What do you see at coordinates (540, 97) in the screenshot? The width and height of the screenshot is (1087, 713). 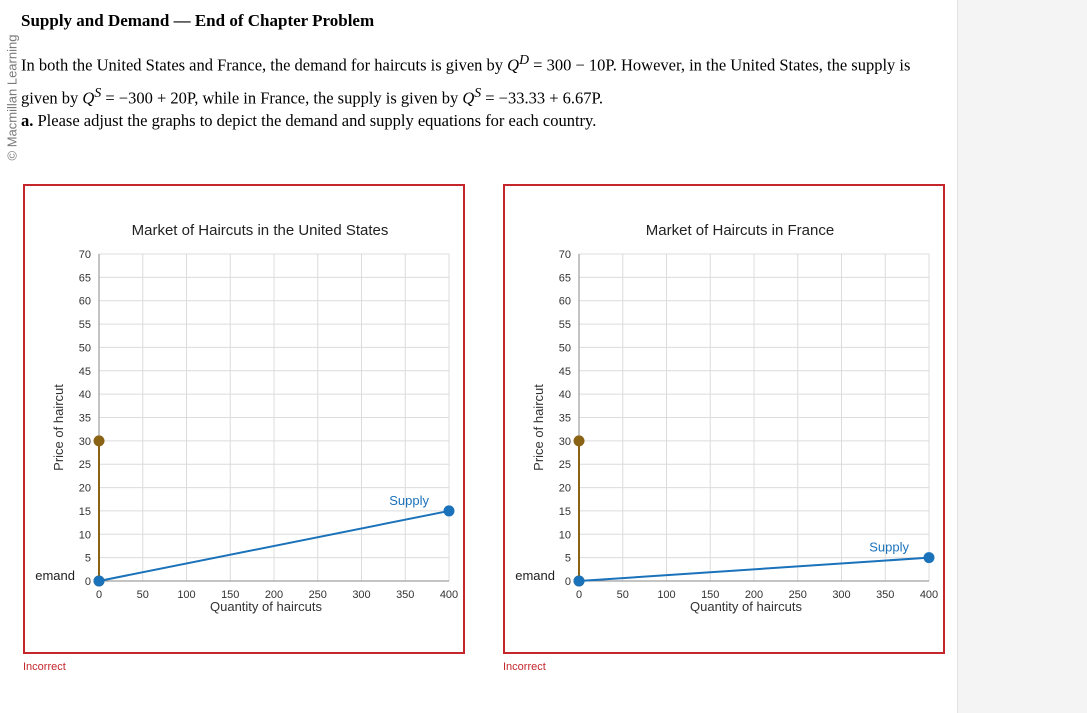 I see `fr-supply-equation-rhs: = −33.33 + 6.67P` at bounding box center [540, 97].